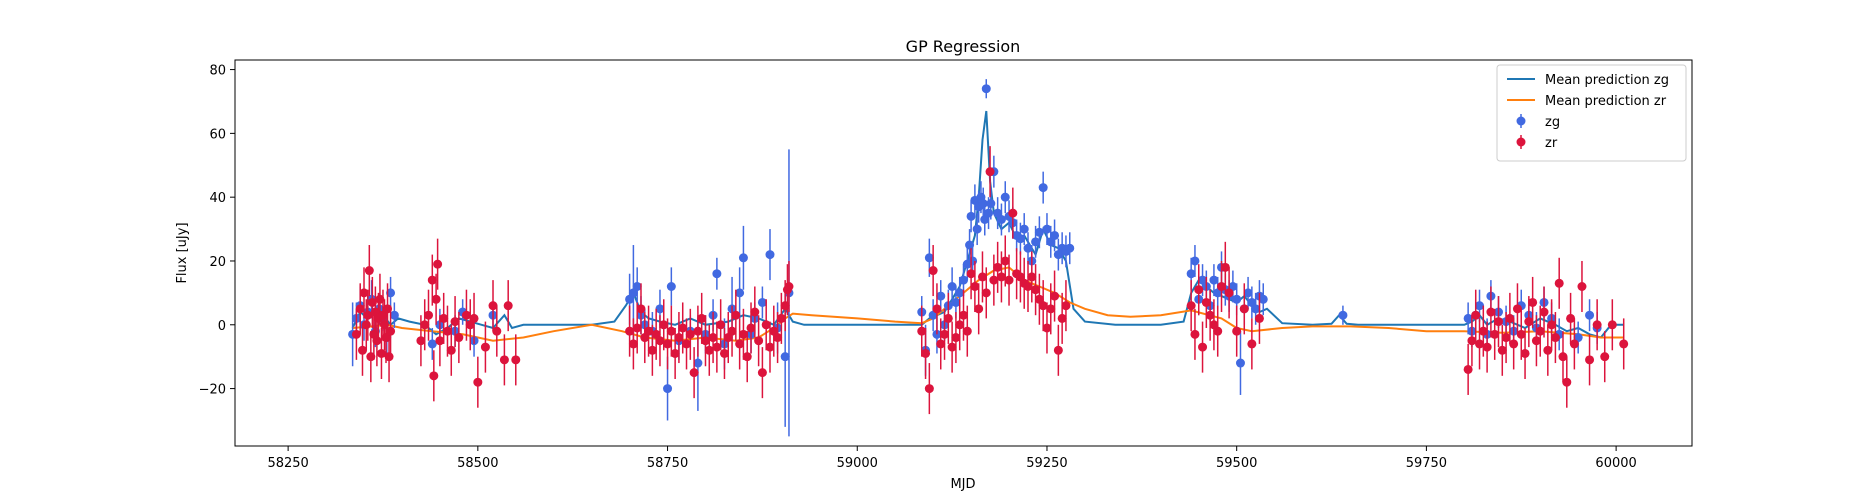  I want to click on y-tick-label: 80, so click(217, 71).